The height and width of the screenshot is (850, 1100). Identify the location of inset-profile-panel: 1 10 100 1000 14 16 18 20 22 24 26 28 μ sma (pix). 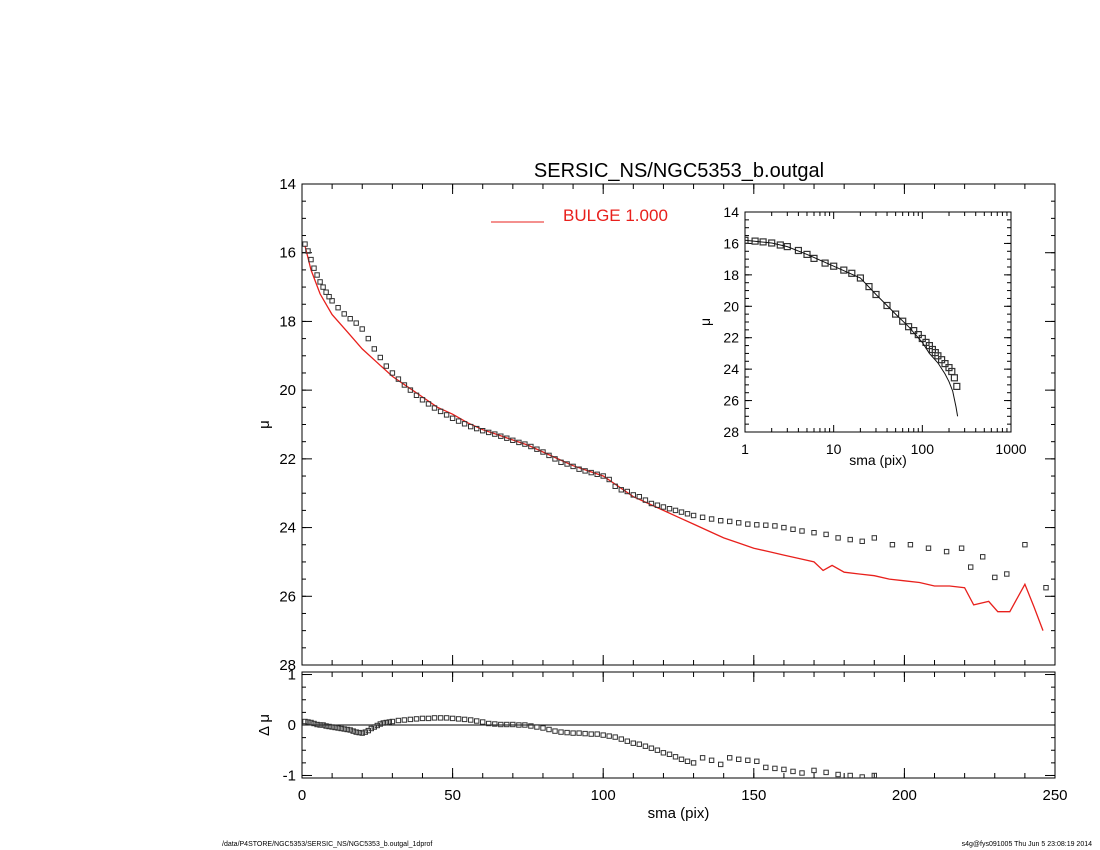
(862, 336).